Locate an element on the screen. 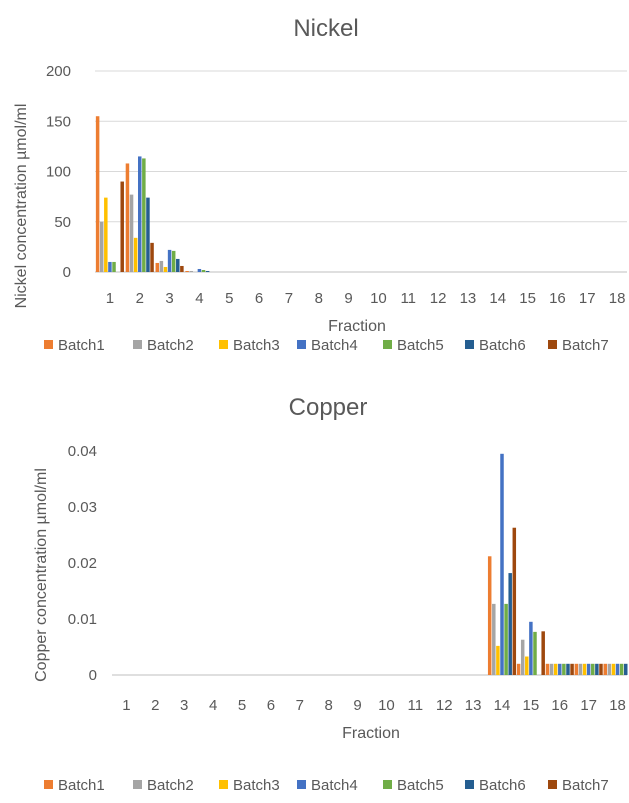 The image size is (629, 803). copper-x-tick-label: 1 is located at coordinates (126, 705).